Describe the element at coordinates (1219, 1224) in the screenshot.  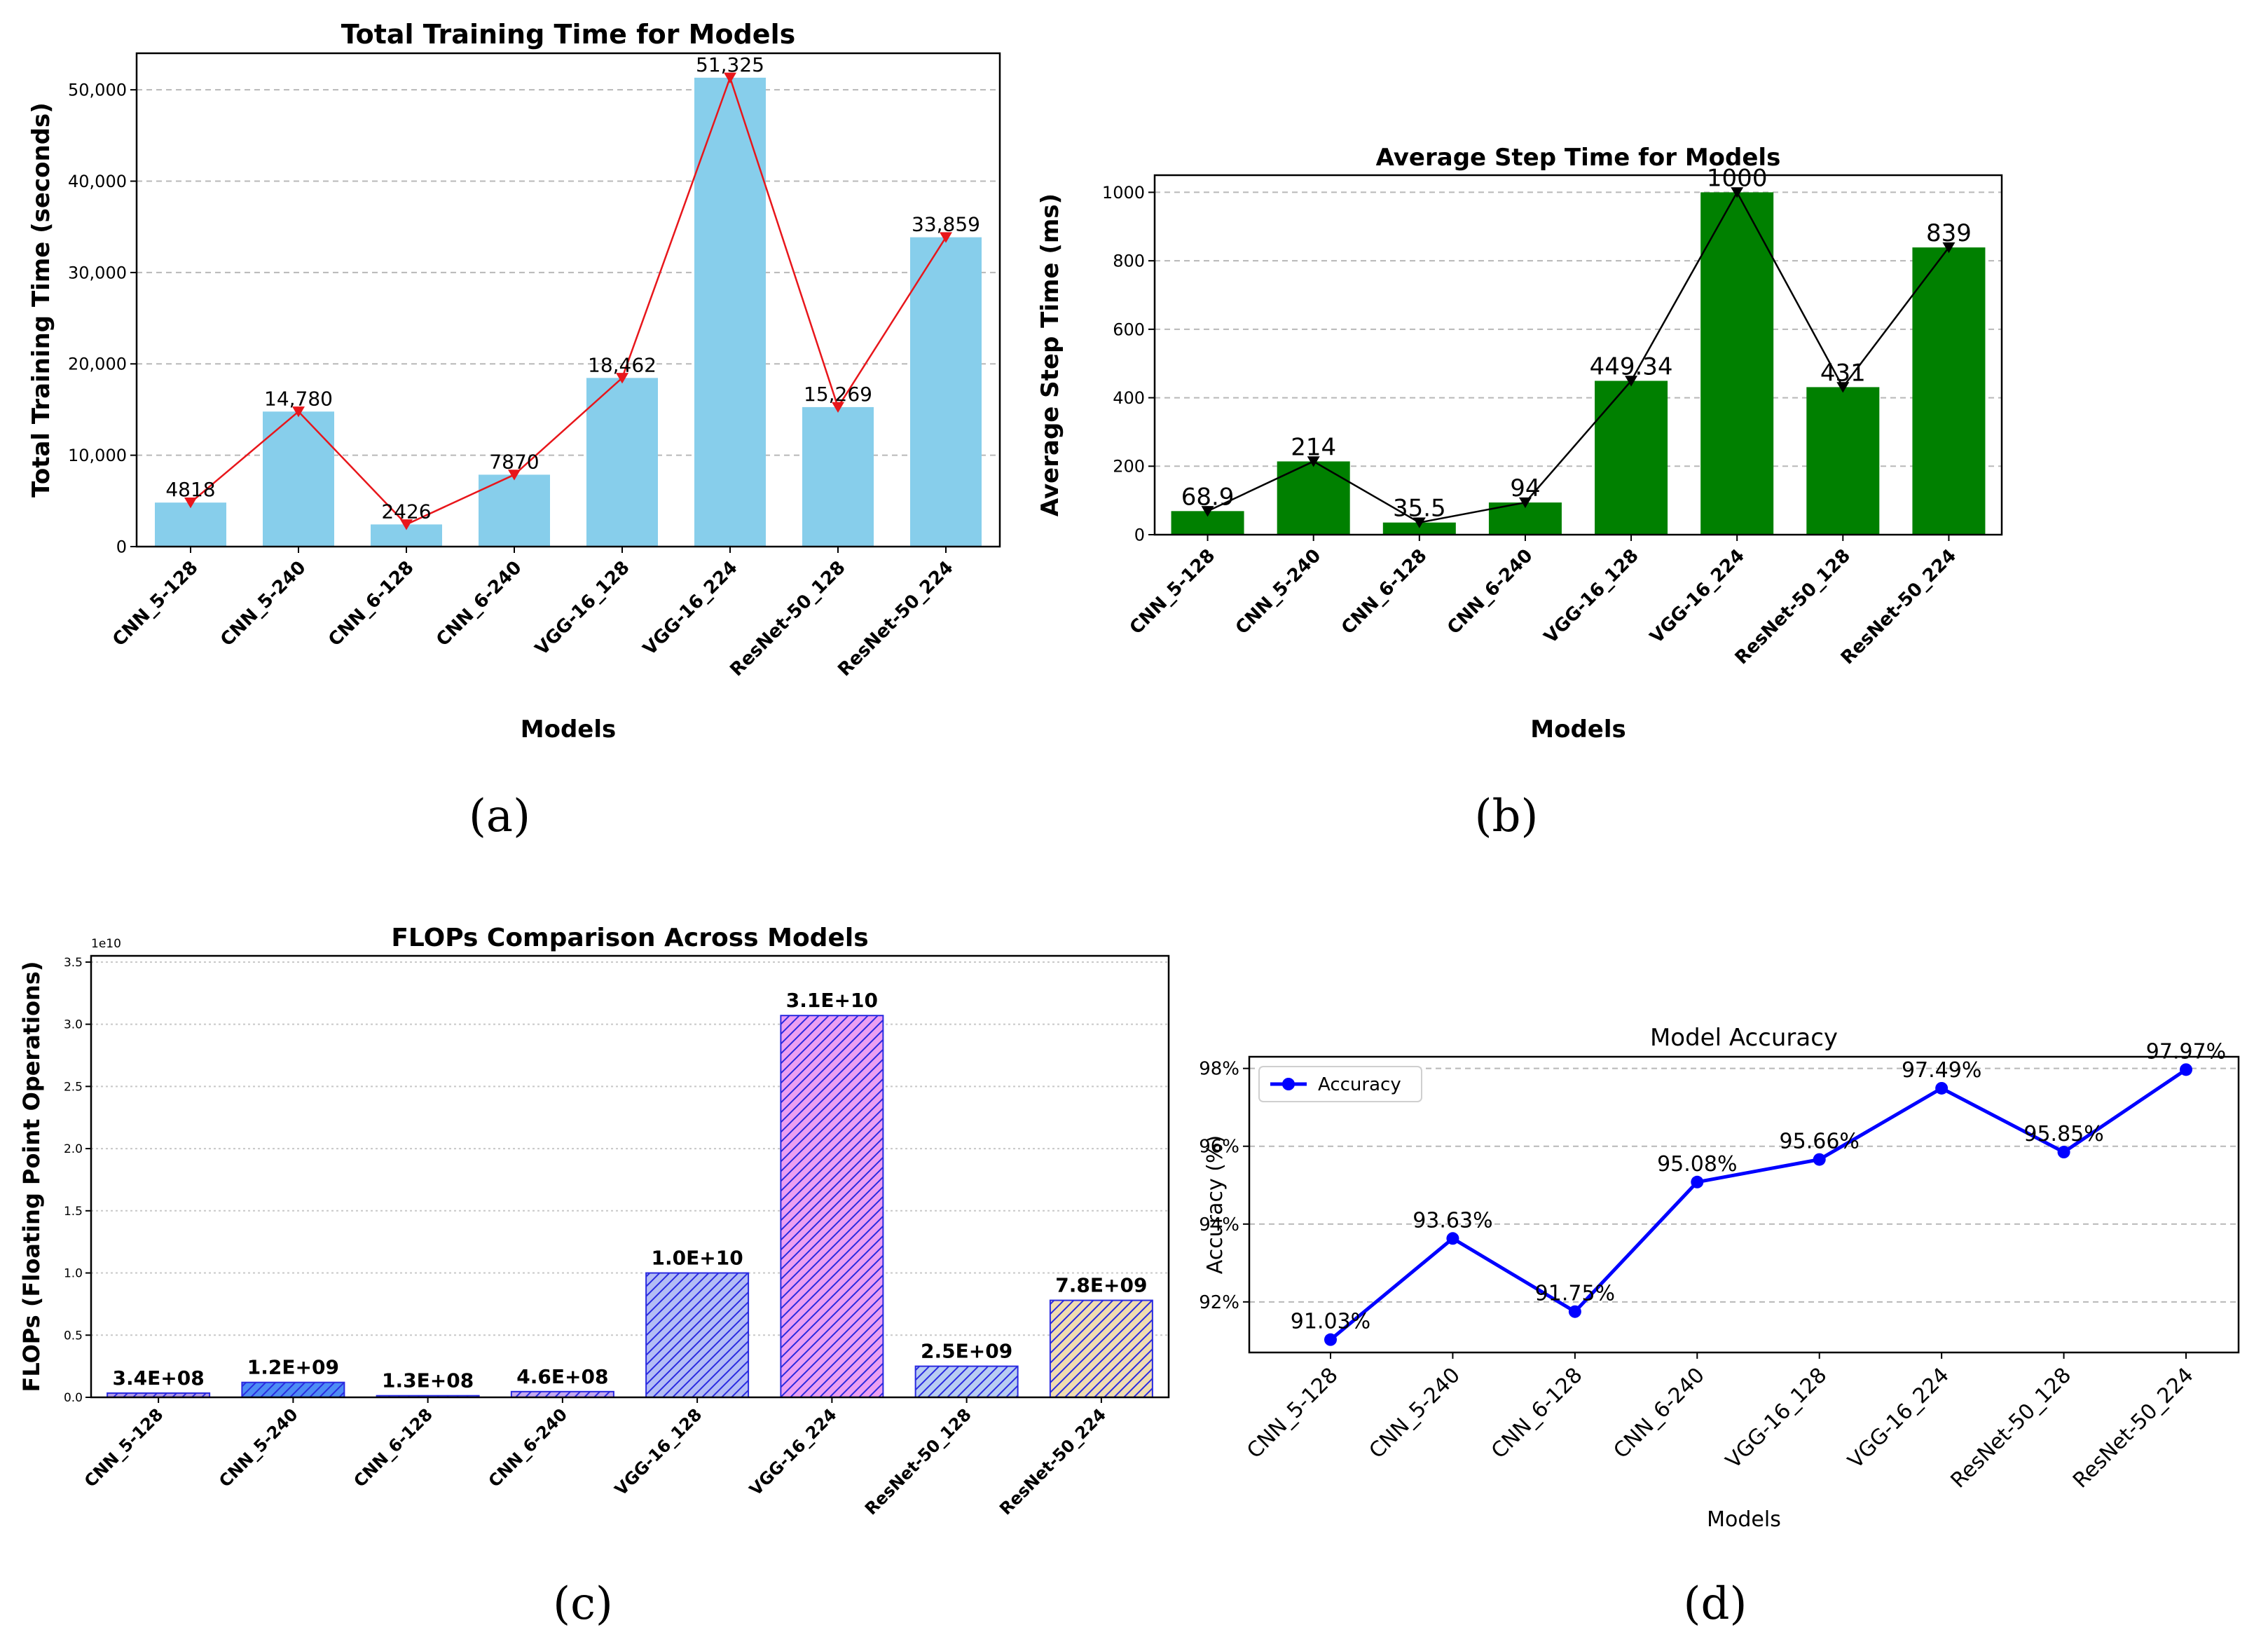
I see `y-tick-label: 94%` at that location.